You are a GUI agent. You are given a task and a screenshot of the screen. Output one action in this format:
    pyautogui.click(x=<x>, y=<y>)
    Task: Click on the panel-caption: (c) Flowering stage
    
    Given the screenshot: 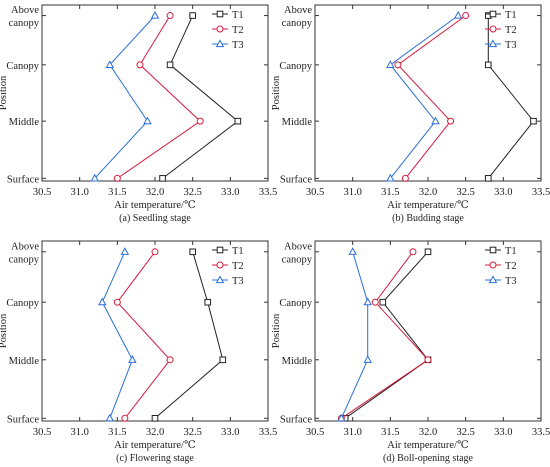 What is the action you would take?
    pyautogui.click(x=155, y=458)
    